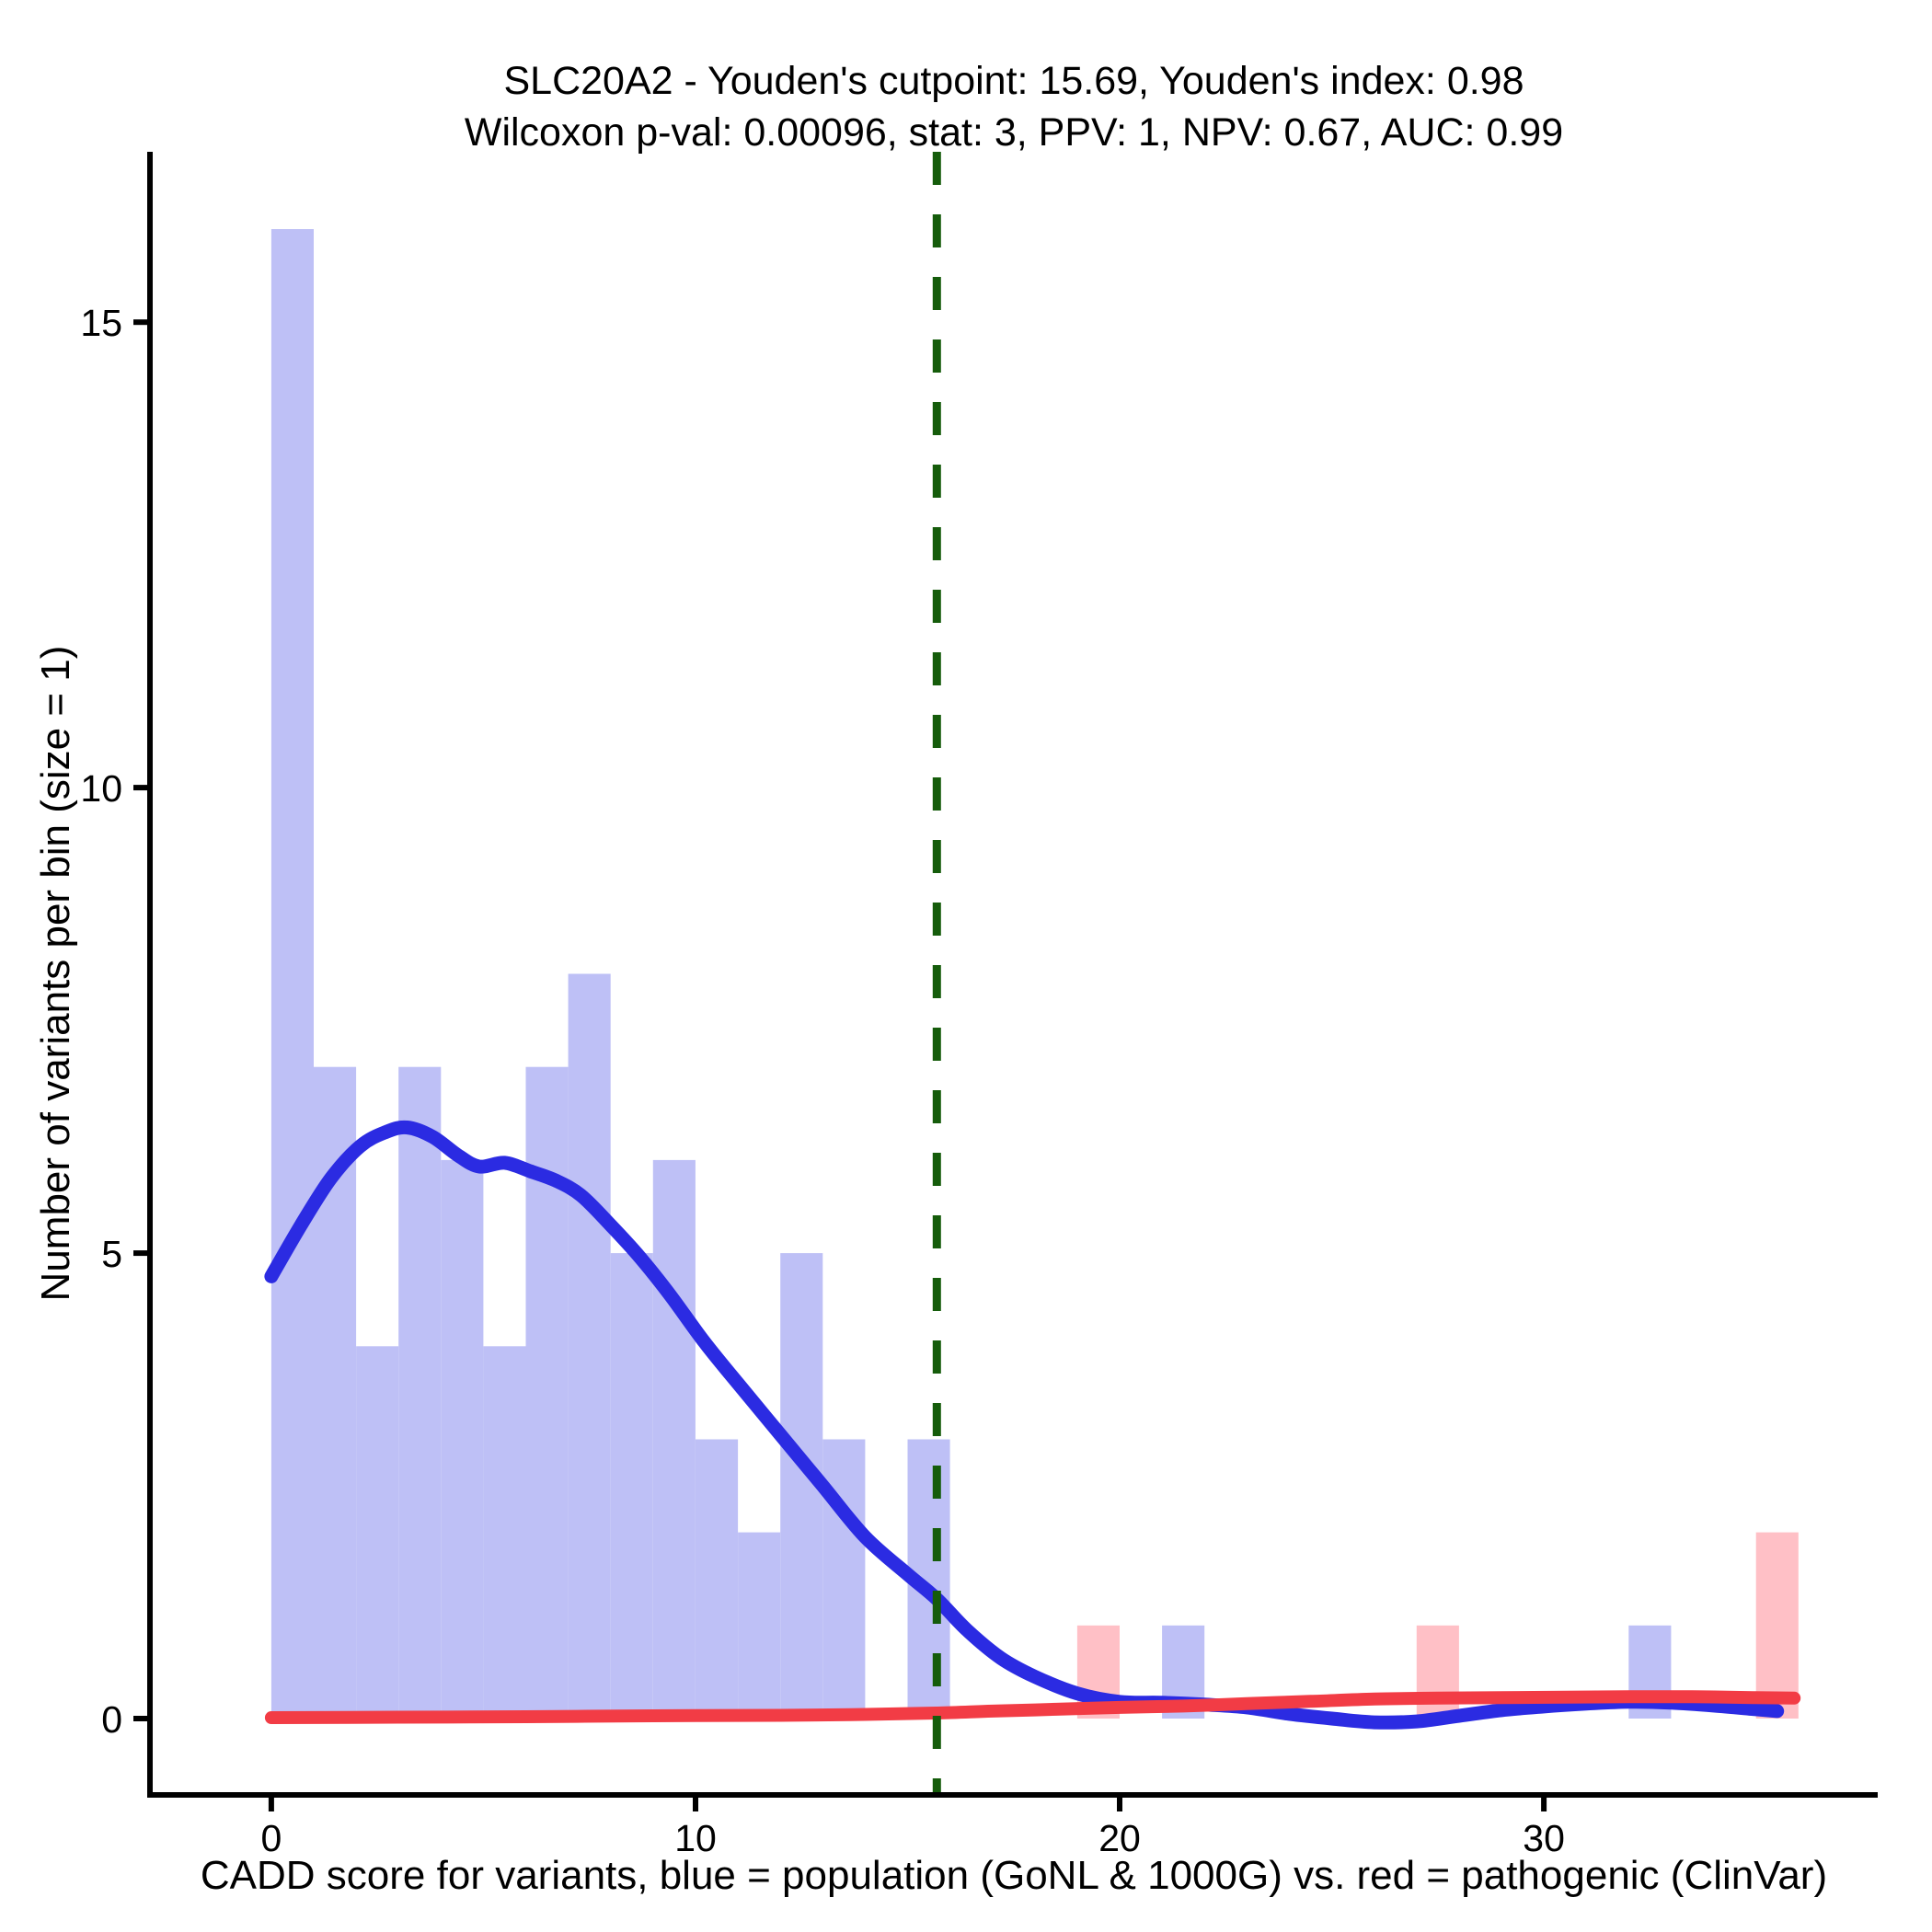  Describe the element at coordinates (101, 323) in the screenshot. I see `y-tick-label: 15` at that location.